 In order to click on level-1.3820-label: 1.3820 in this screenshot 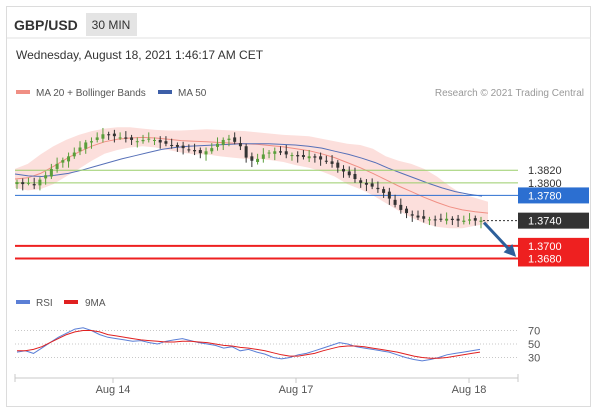, I will do `click(545, 171)`.